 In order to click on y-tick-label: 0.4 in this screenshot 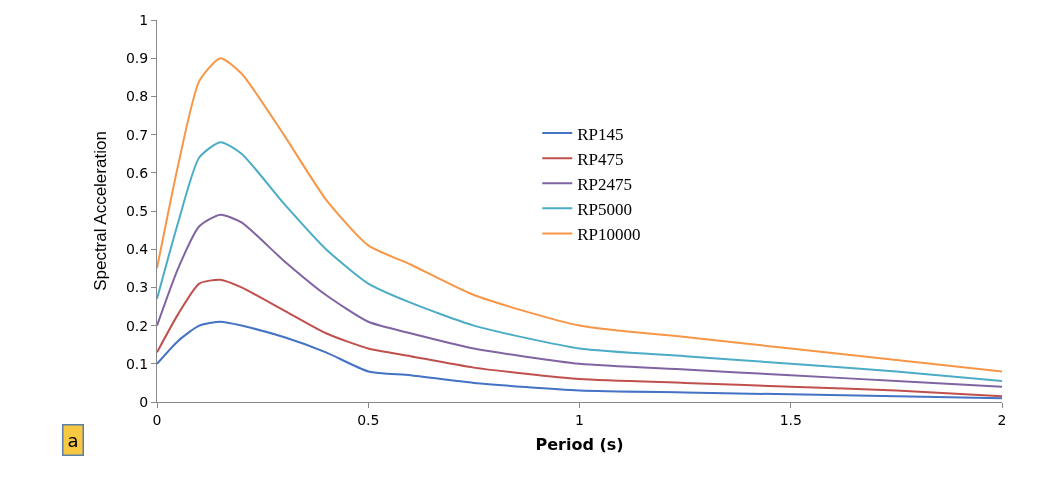, I will do `click(137, 249)`.